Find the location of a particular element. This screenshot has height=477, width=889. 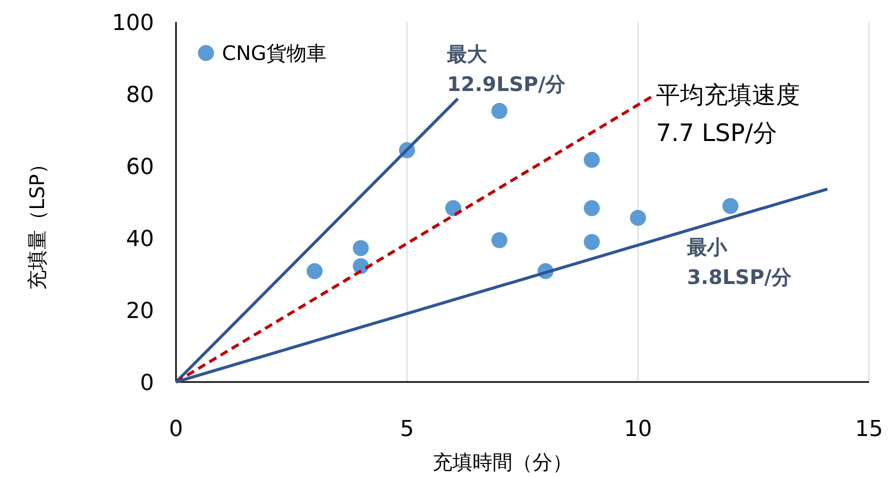

y-tick-label: 0 is located at coordinates (147, 383).